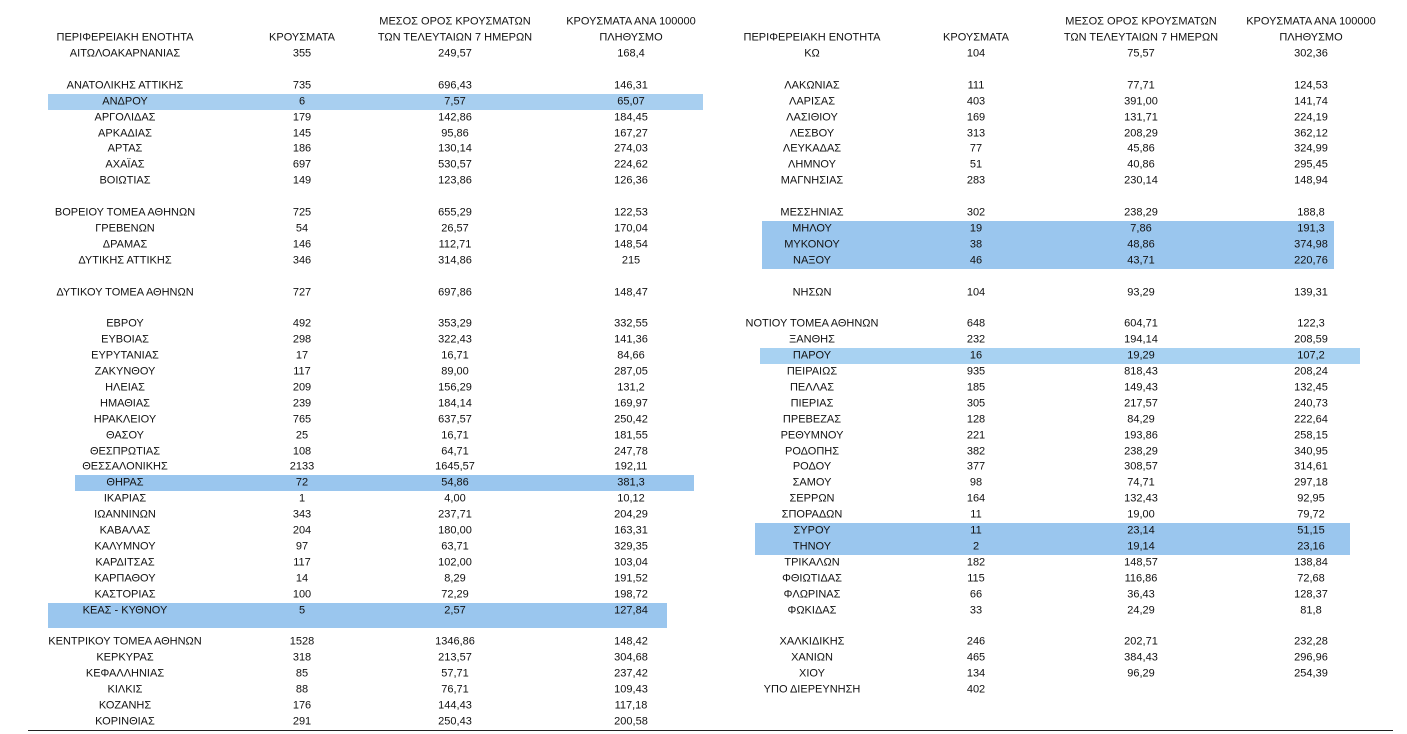  I want to click on cell-value: 46, so click(976, 260).